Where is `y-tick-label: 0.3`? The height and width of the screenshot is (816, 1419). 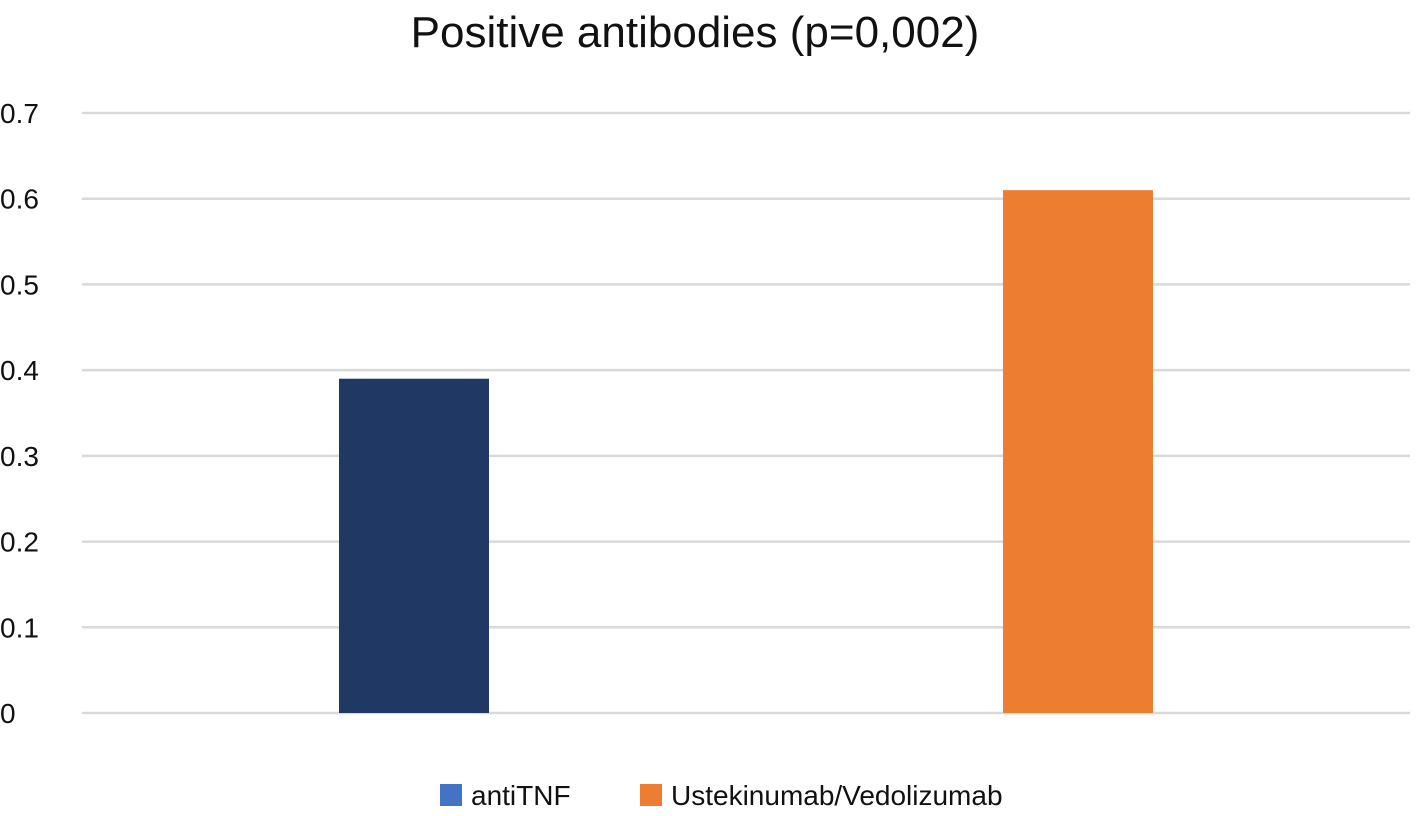 y-tick-label: 0.3 is located at coordinates (19, 456).